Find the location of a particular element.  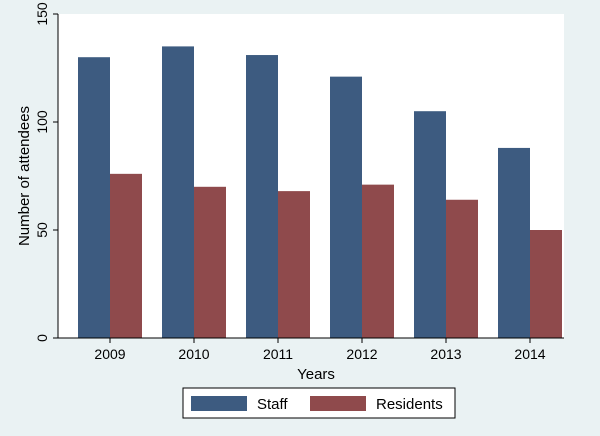

bar-residents-2009 is located at coordinates (126, 255).